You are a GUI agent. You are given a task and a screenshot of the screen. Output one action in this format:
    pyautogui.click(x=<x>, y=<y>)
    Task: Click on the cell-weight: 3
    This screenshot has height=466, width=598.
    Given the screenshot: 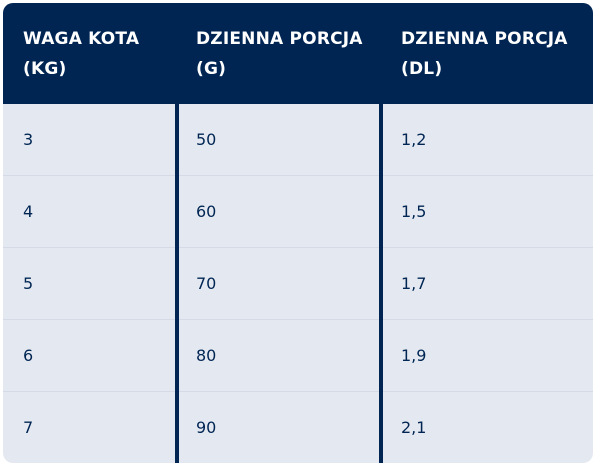 What is the action you would take?
    pyautogui.click(x=28, y=139)
    